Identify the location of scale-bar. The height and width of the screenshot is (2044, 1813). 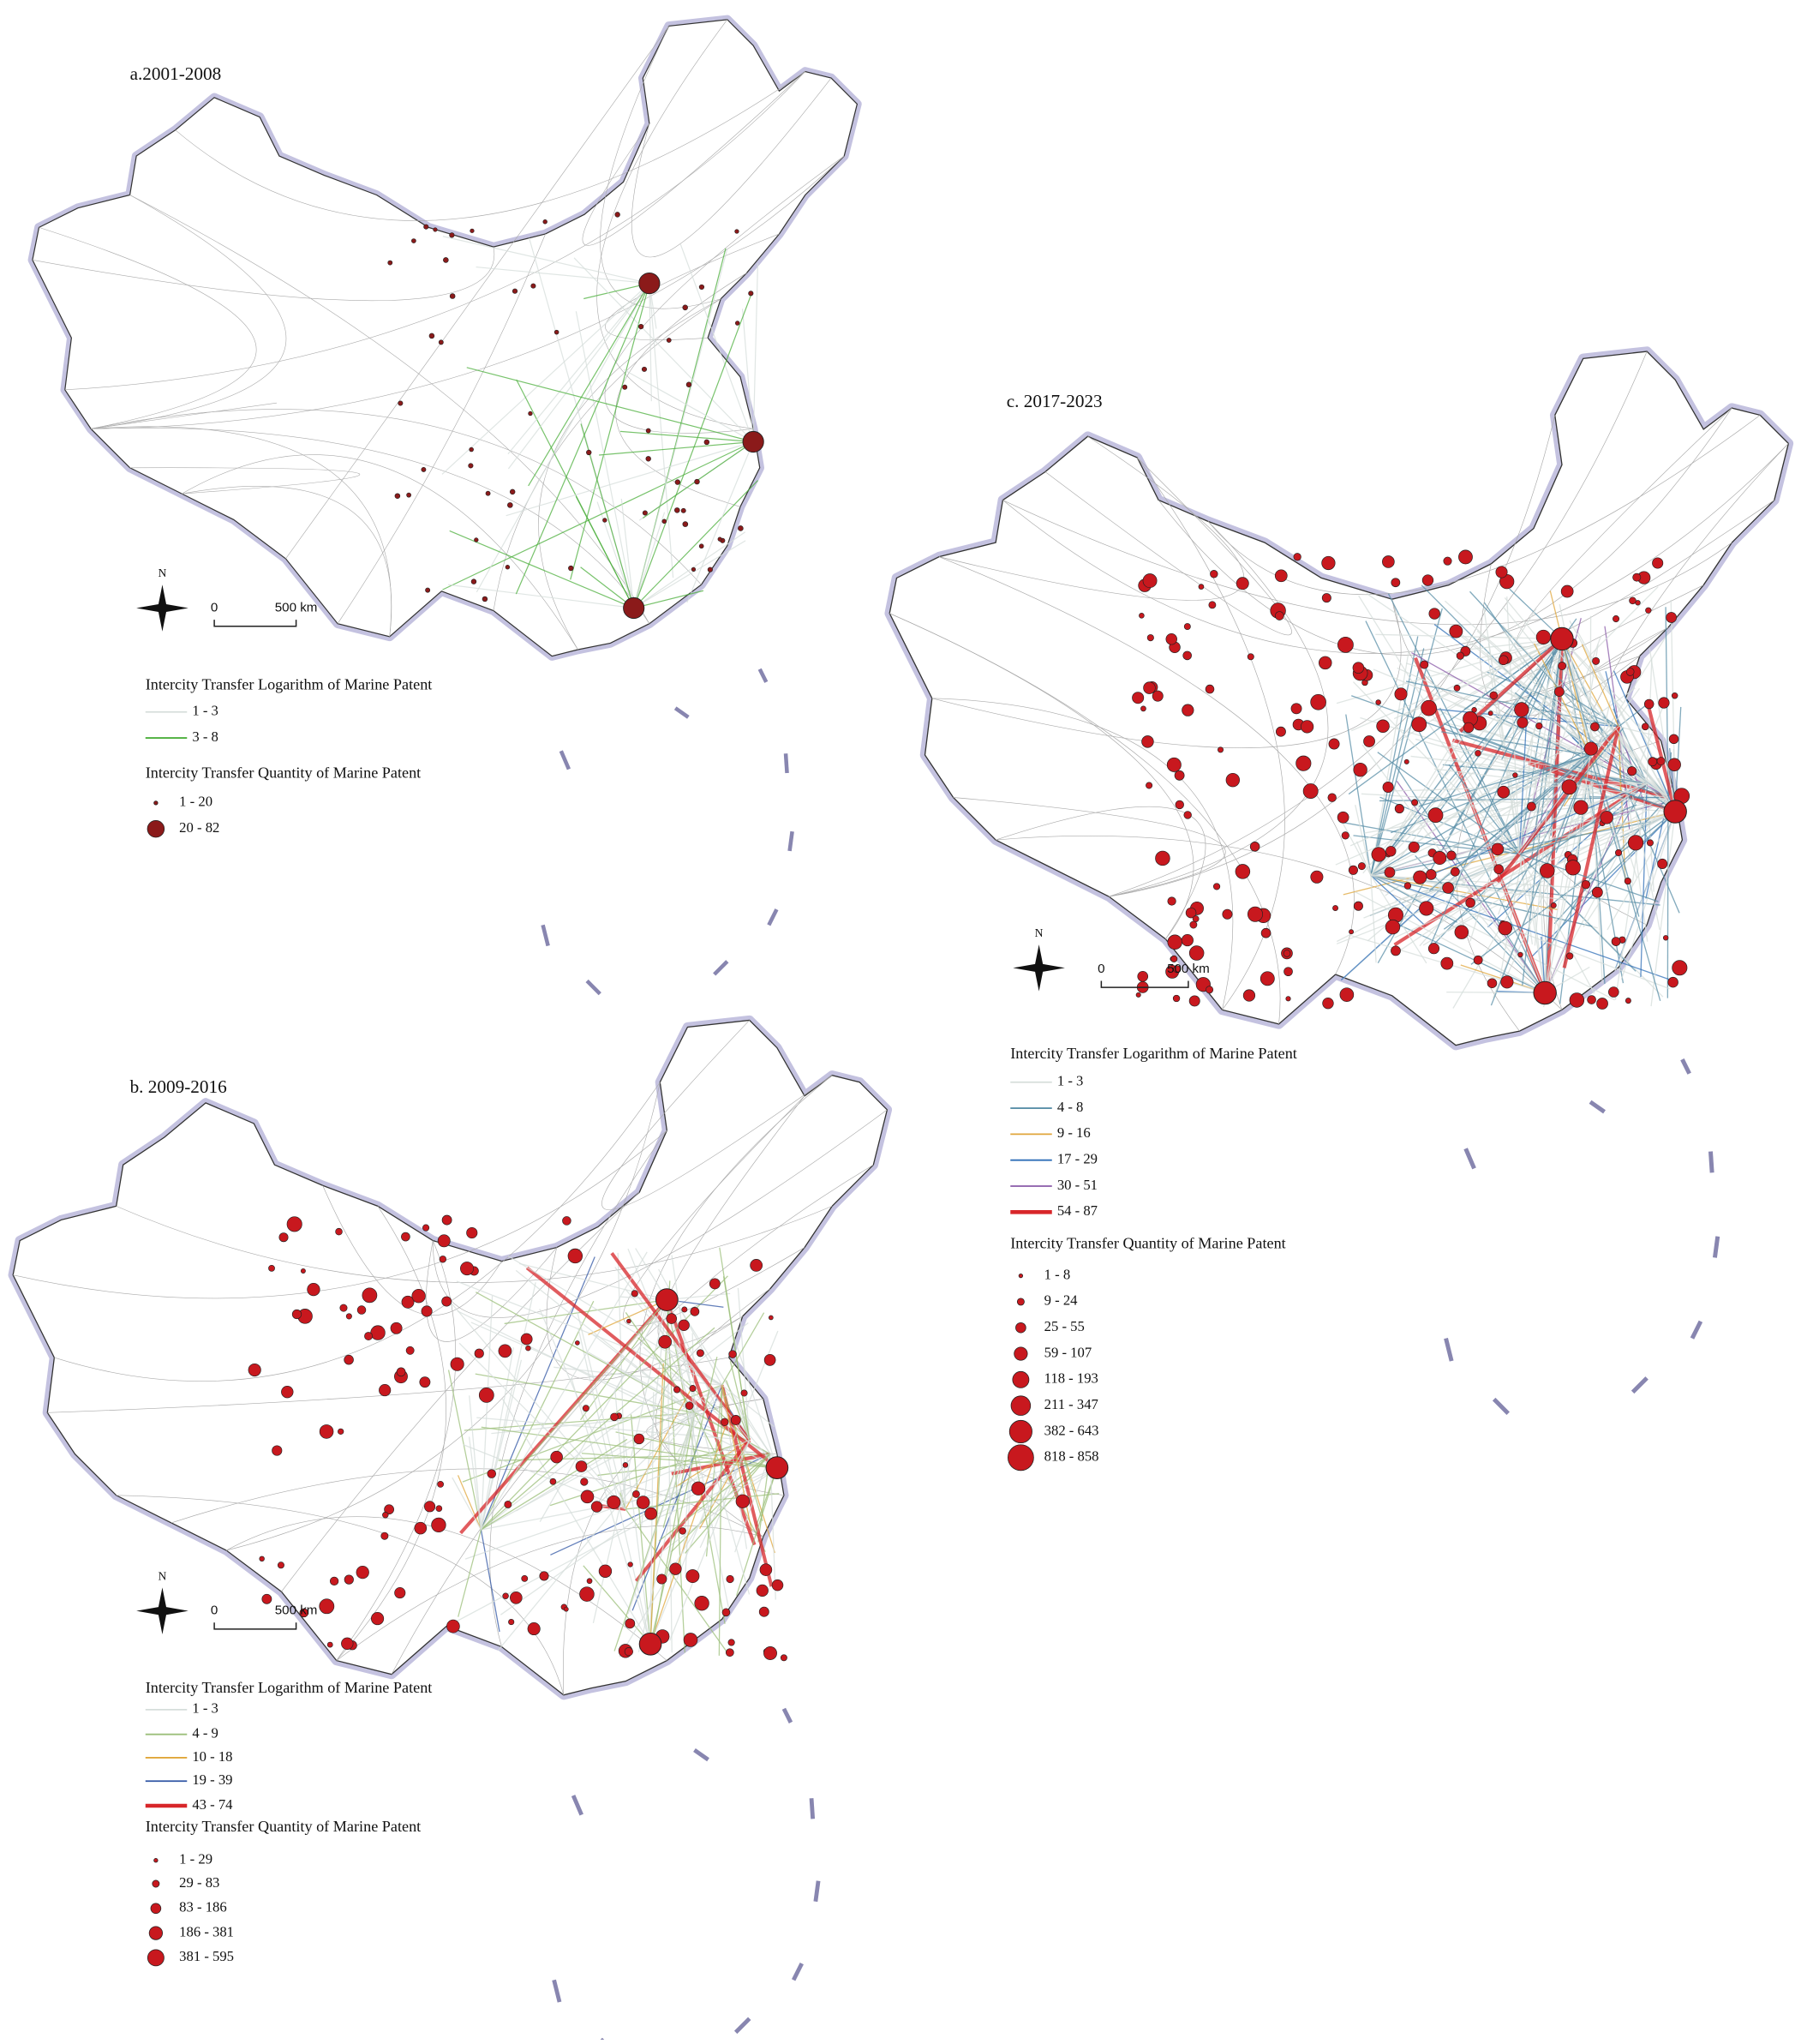
(255, 1626).